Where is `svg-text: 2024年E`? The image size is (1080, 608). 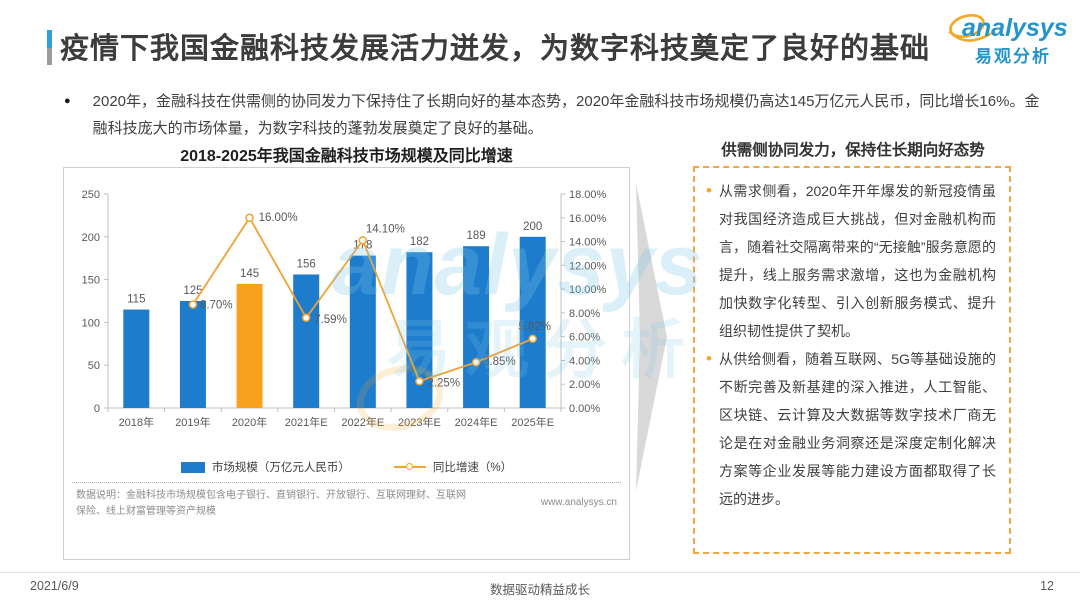 svg-text: 2024年E is located at coordinates (476, 422).